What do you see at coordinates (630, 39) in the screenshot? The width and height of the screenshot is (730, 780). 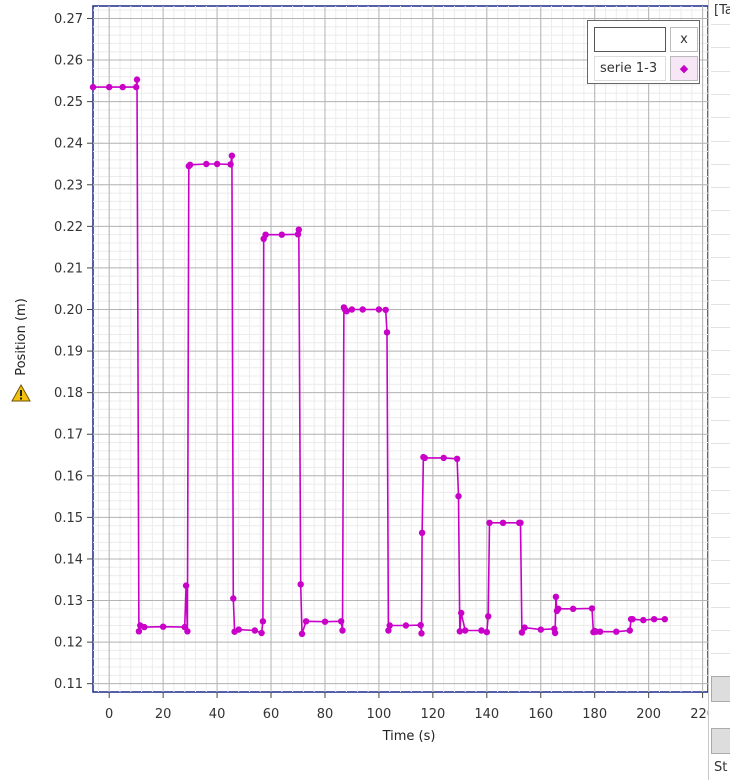 I see `legend-filter-input` at bounding box center [630, 39].